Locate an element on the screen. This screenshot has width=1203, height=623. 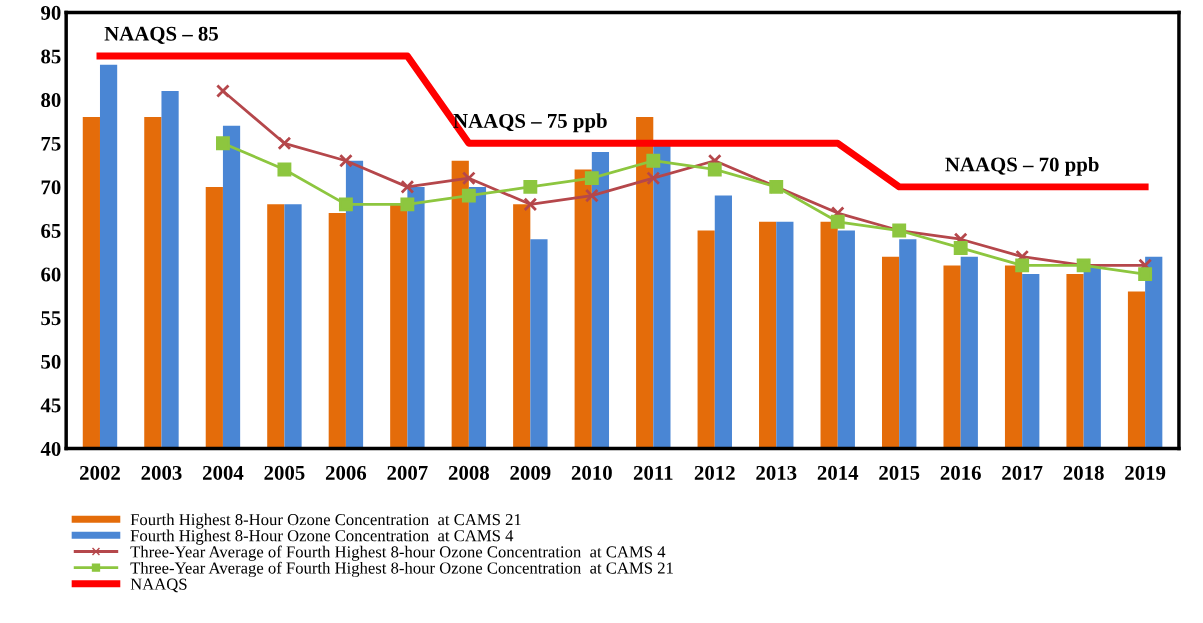
y-tick-label: 90 is located at coordinates (51, 12).